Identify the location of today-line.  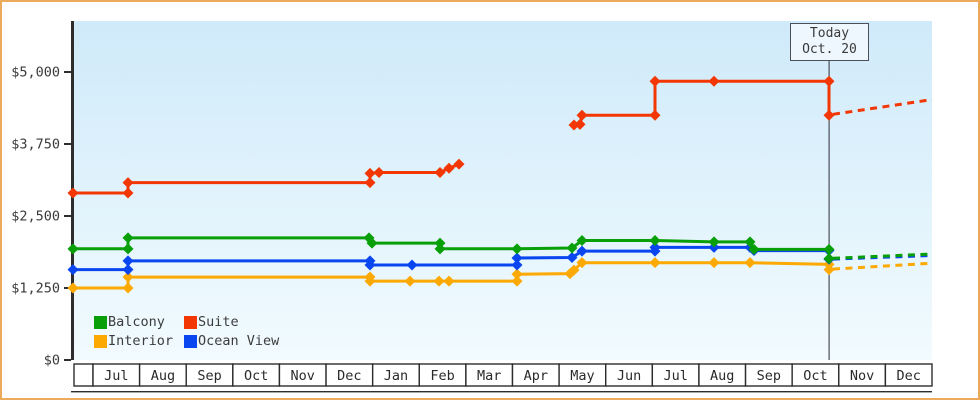
(829, 210).